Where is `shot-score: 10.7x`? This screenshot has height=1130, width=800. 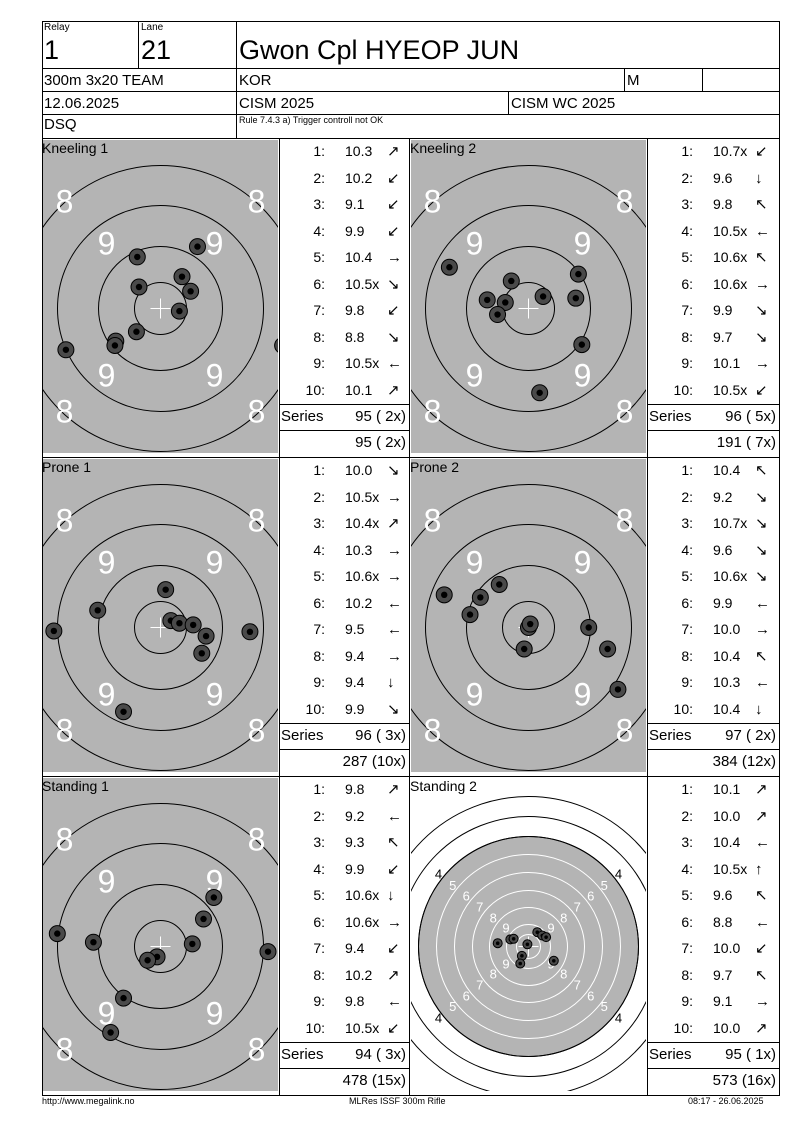
shot-score: 10.7x is located at coordinates (730, 151).